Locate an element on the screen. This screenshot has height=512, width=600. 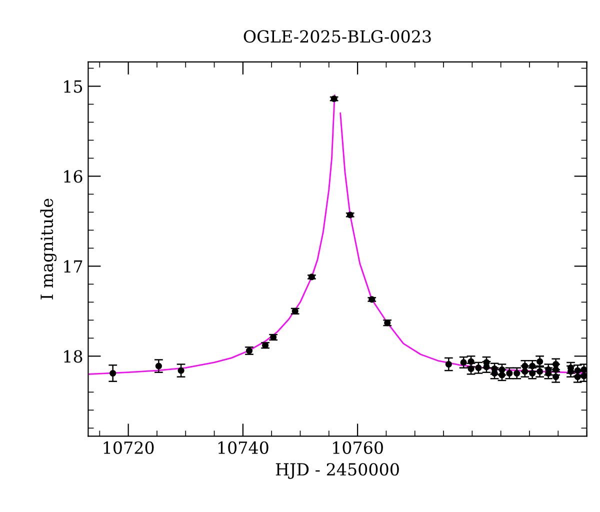
x-axis-title: HJD - 2450000 is located at coordinates (337, 471).